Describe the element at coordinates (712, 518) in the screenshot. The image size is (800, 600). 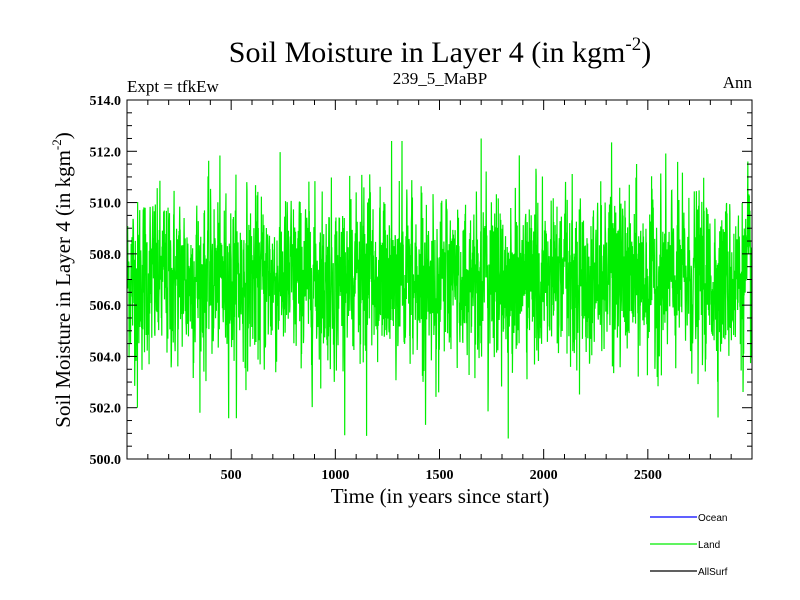
I see `legend-label-ocean: Ocean` at that location.